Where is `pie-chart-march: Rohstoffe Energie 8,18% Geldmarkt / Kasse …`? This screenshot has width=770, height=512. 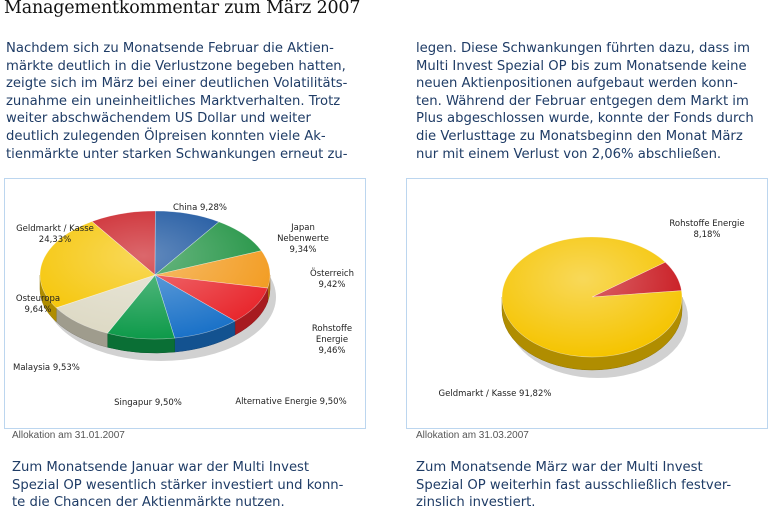 pie-chart-march: Rohstoffe Energie 8,18% Geldmarkt / Kasse … is located at coordinates (592, 309).